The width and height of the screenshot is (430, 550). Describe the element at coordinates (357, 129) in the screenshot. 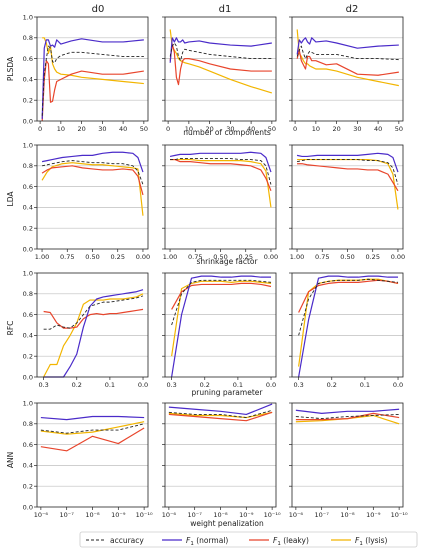

I see `x-tick-label: 30` at that location.